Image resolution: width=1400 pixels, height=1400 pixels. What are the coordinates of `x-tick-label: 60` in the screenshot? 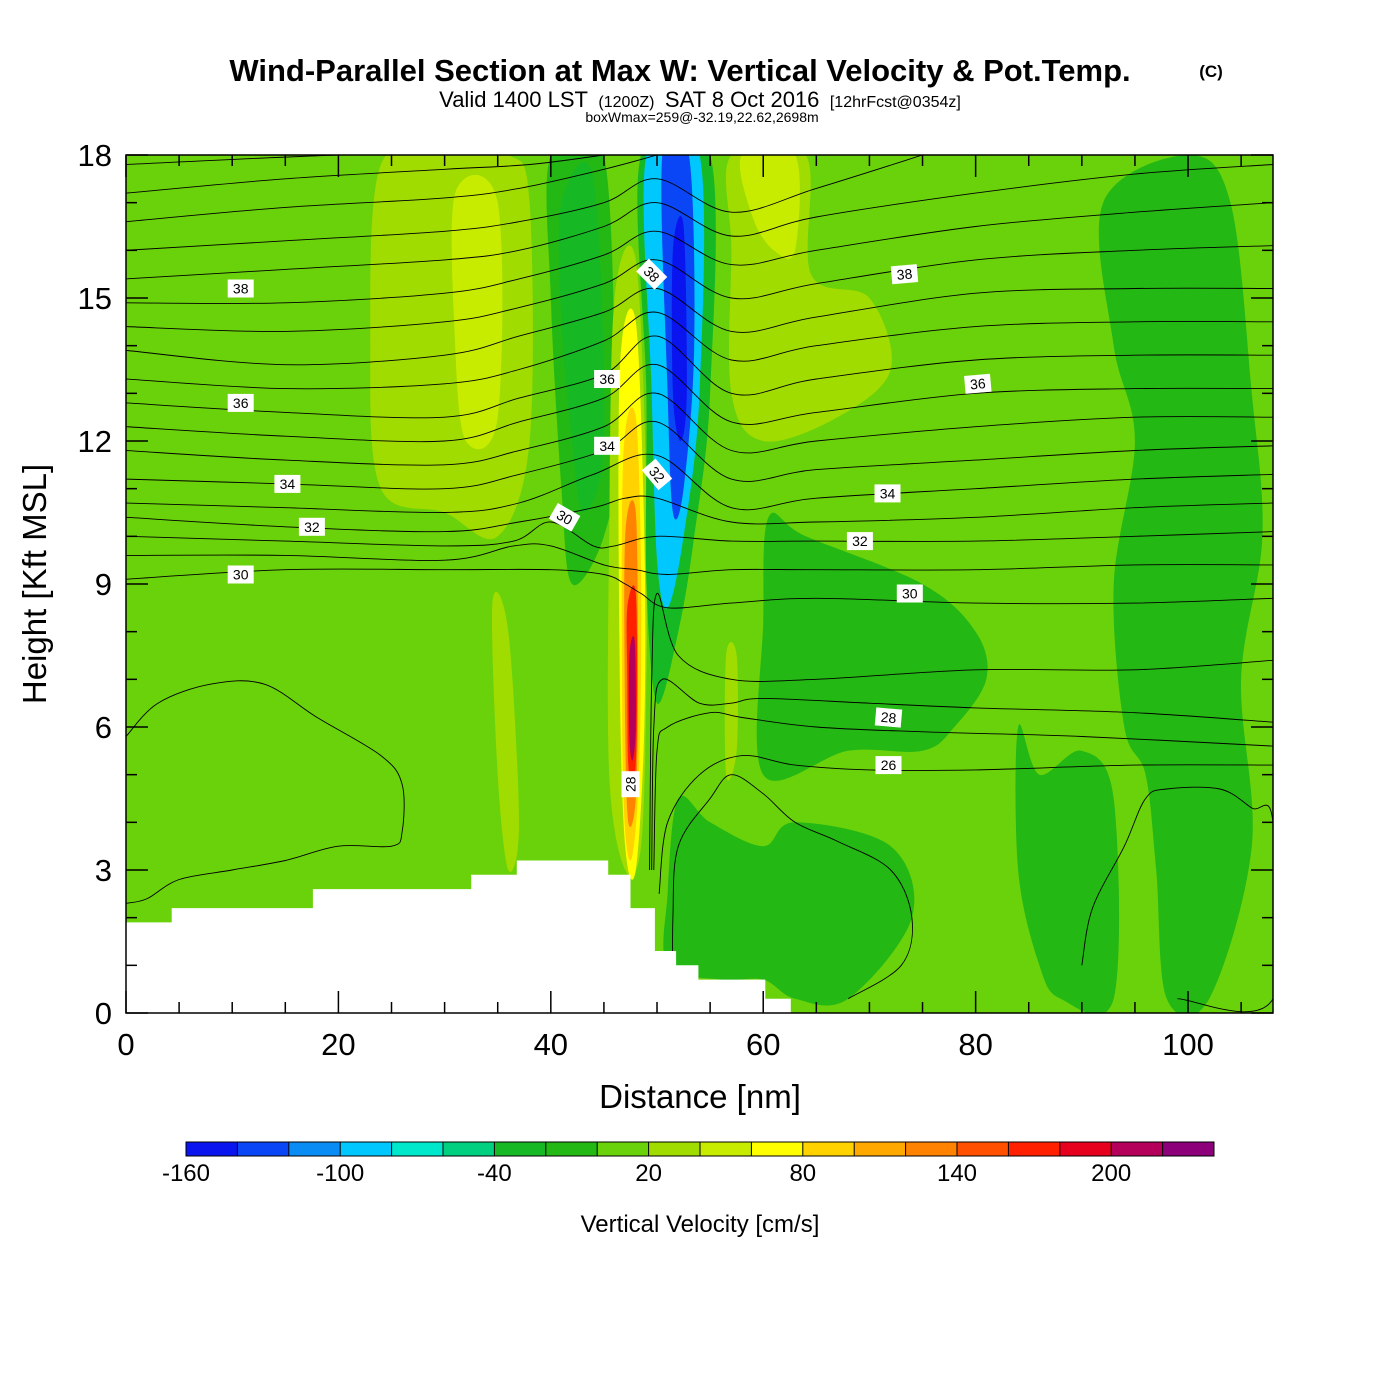 It's located at (763, 1044).